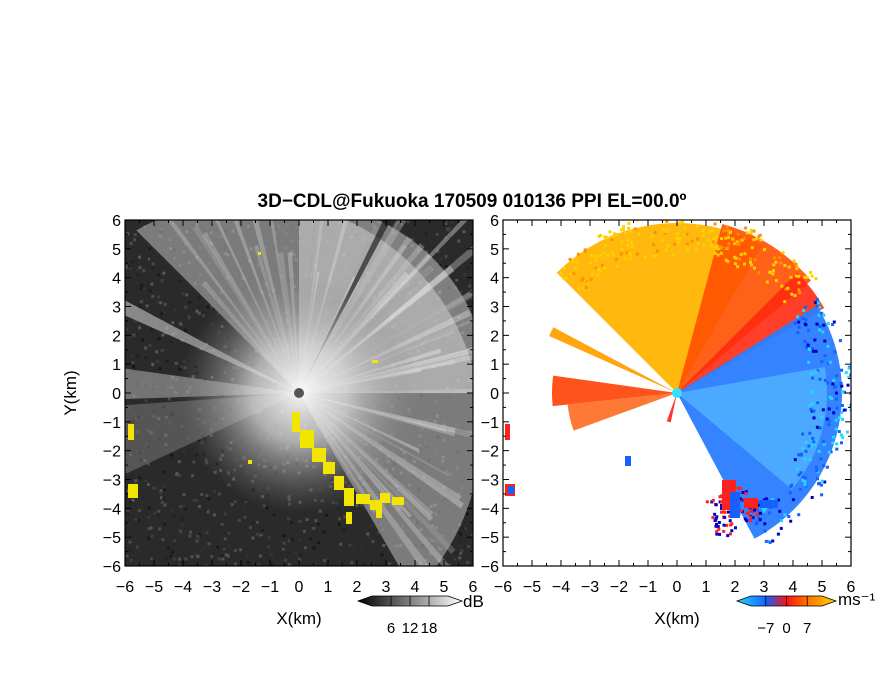  I want to click on colorbar-tick-label: 18, so click(429, 628).